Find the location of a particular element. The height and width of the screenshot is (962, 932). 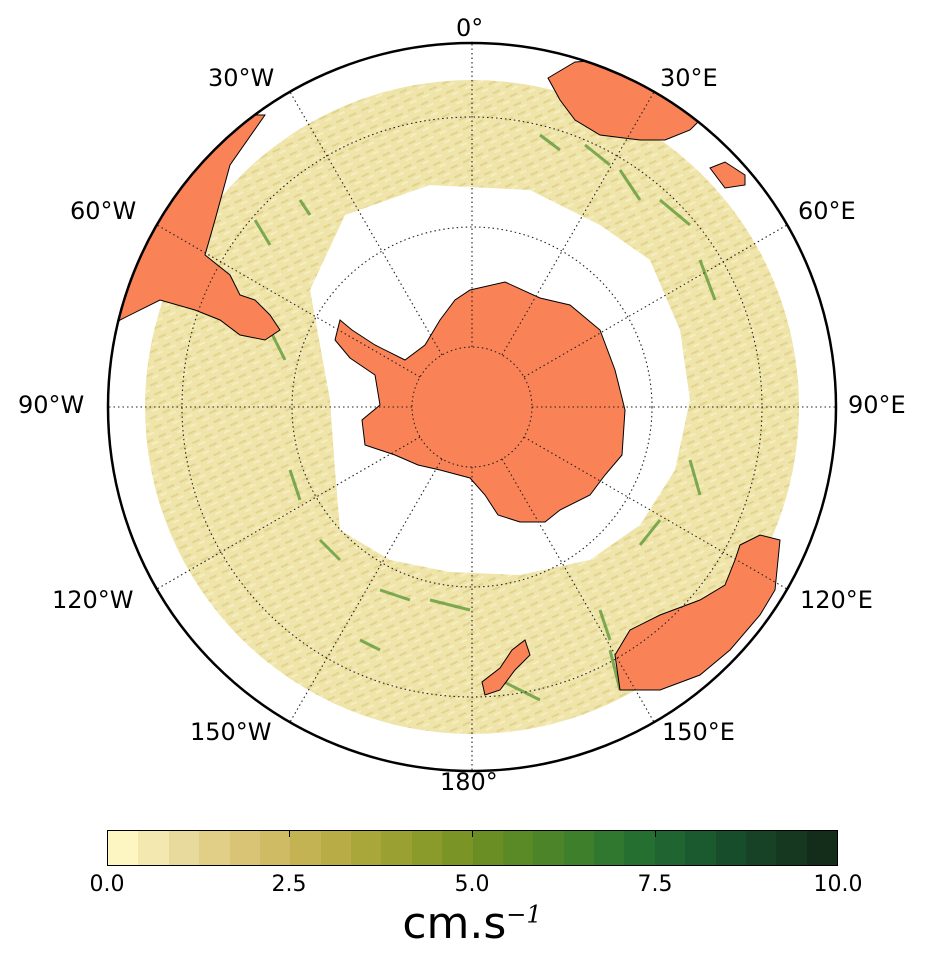

lon-label-90e: 90°E is located at coordinates (877, 405).